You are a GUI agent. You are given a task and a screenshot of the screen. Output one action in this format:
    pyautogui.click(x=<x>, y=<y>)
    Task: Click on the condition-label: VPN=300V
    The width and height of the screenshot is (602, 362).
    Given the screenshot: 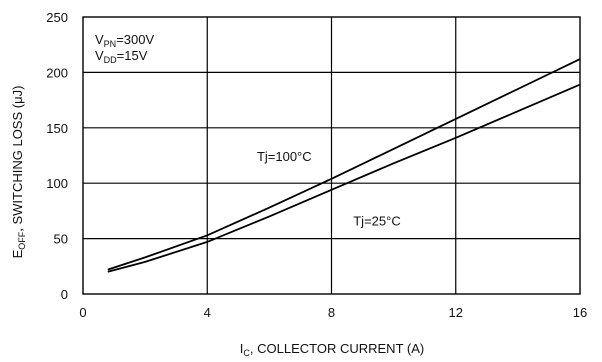 What is the action you would take?
    pyautogui.click(x=124, y=40)
    